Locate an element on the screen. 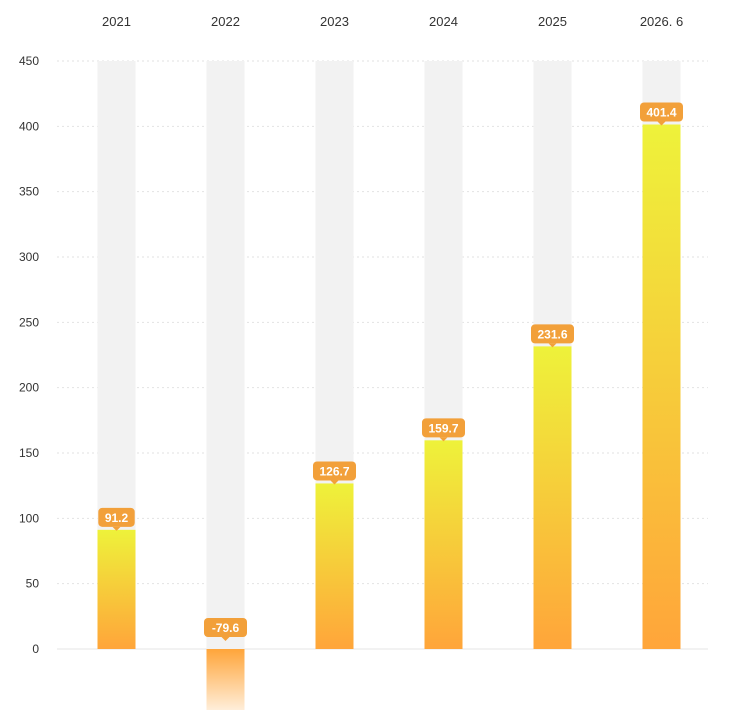 The height and width of the screenshot is (710, 739). x-tick-label: 2026. 6 is located at coordinates (661, 21).